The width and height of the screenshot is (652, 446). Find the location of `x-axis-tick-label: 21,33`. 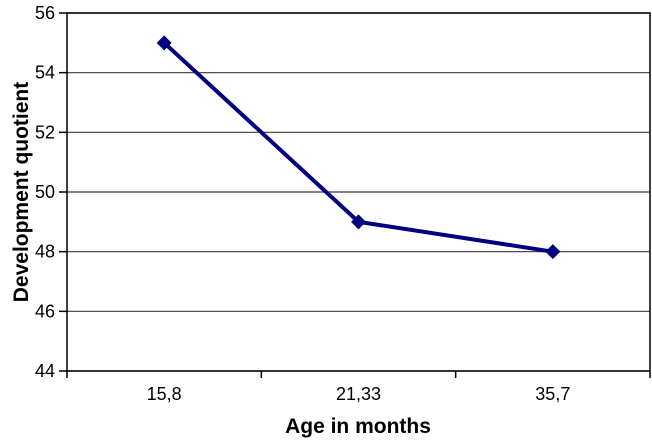

x-axis-tick-label: 21,33 is located at coordinates (358, 394).